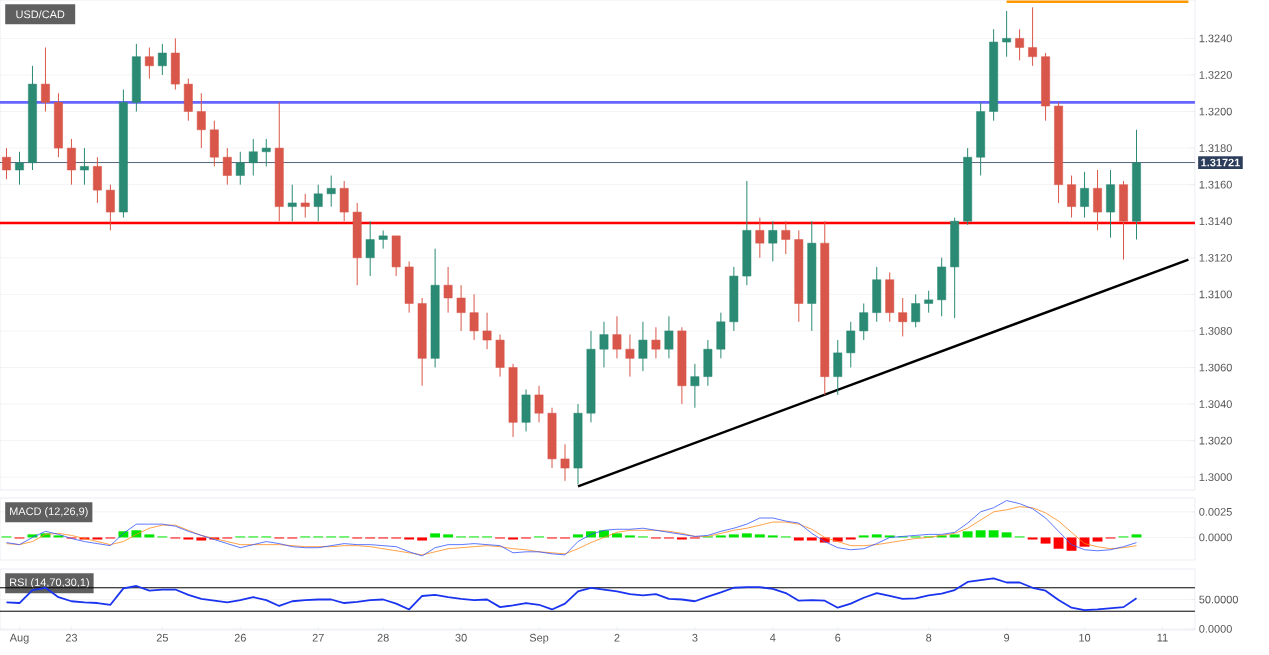  What do you see at coordinates (49, 583) in the screenshot?
I see `text: RSI (14,70,30,1)` at bounding box center [49, 583].